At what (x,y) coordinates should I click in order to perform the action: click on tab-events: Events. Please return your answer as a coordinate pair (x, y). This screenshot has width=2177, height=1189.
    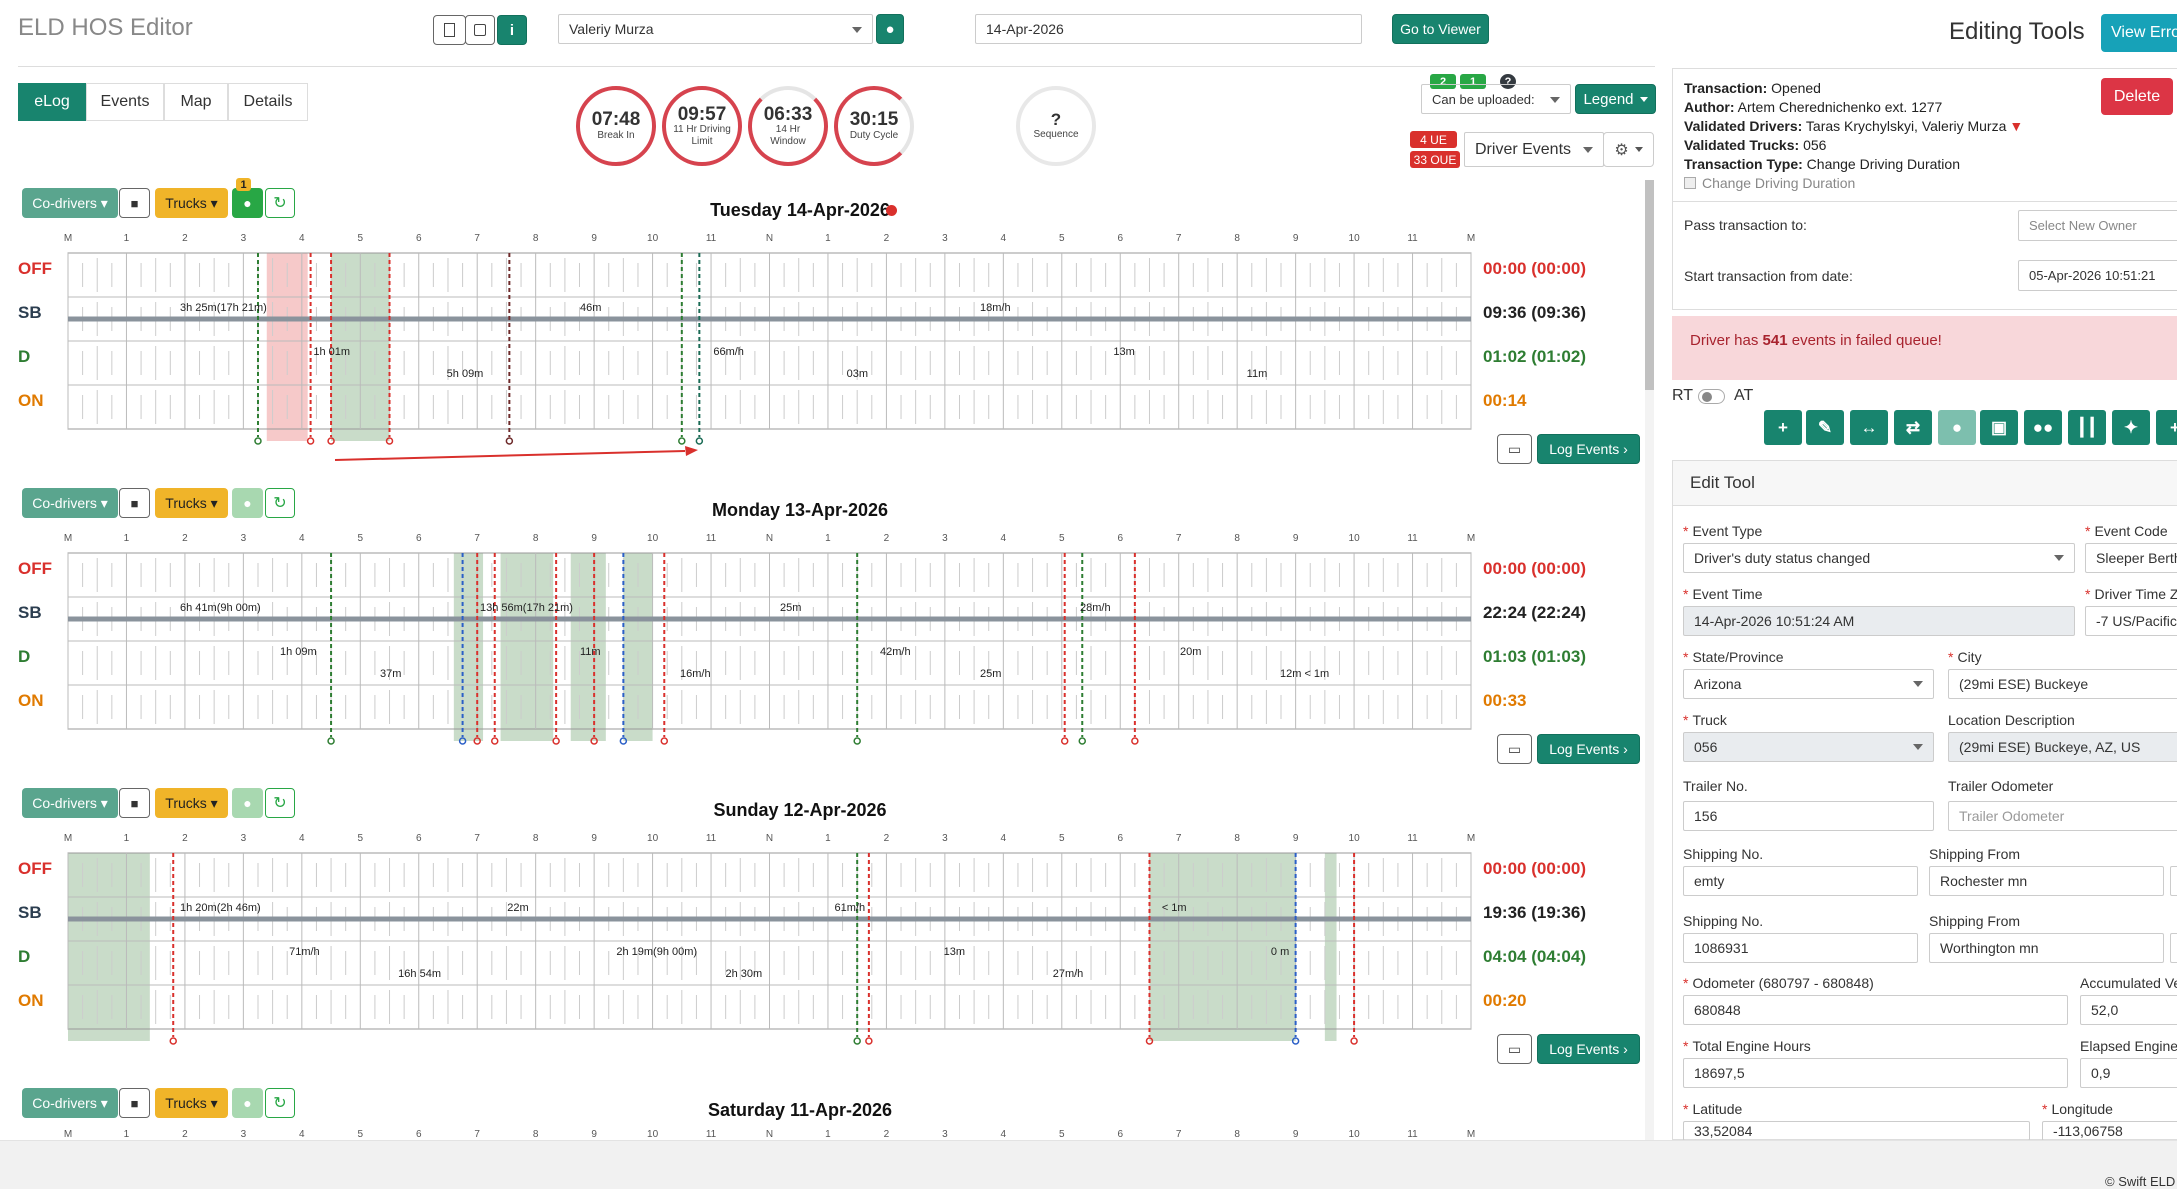
    Looking at the image, I should click on (125, 102).